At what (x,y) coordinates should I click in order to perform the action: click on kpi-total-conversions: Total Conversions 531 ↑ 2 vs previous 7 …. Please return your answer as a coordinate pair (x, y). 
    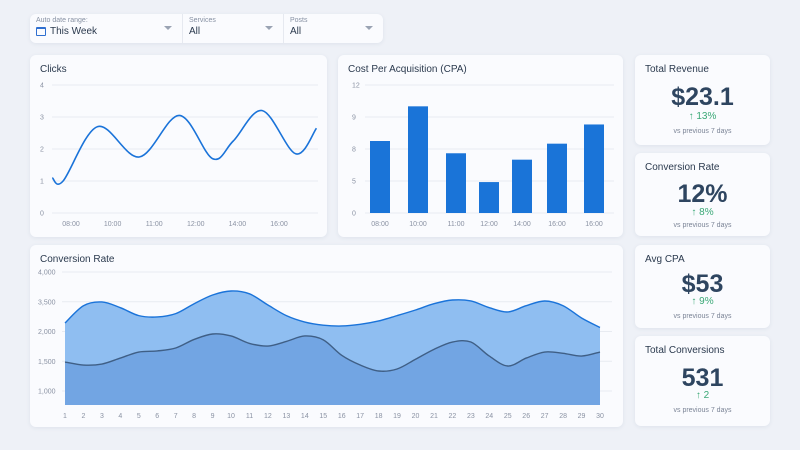
    Looking at the image, I should click on (702, 381).